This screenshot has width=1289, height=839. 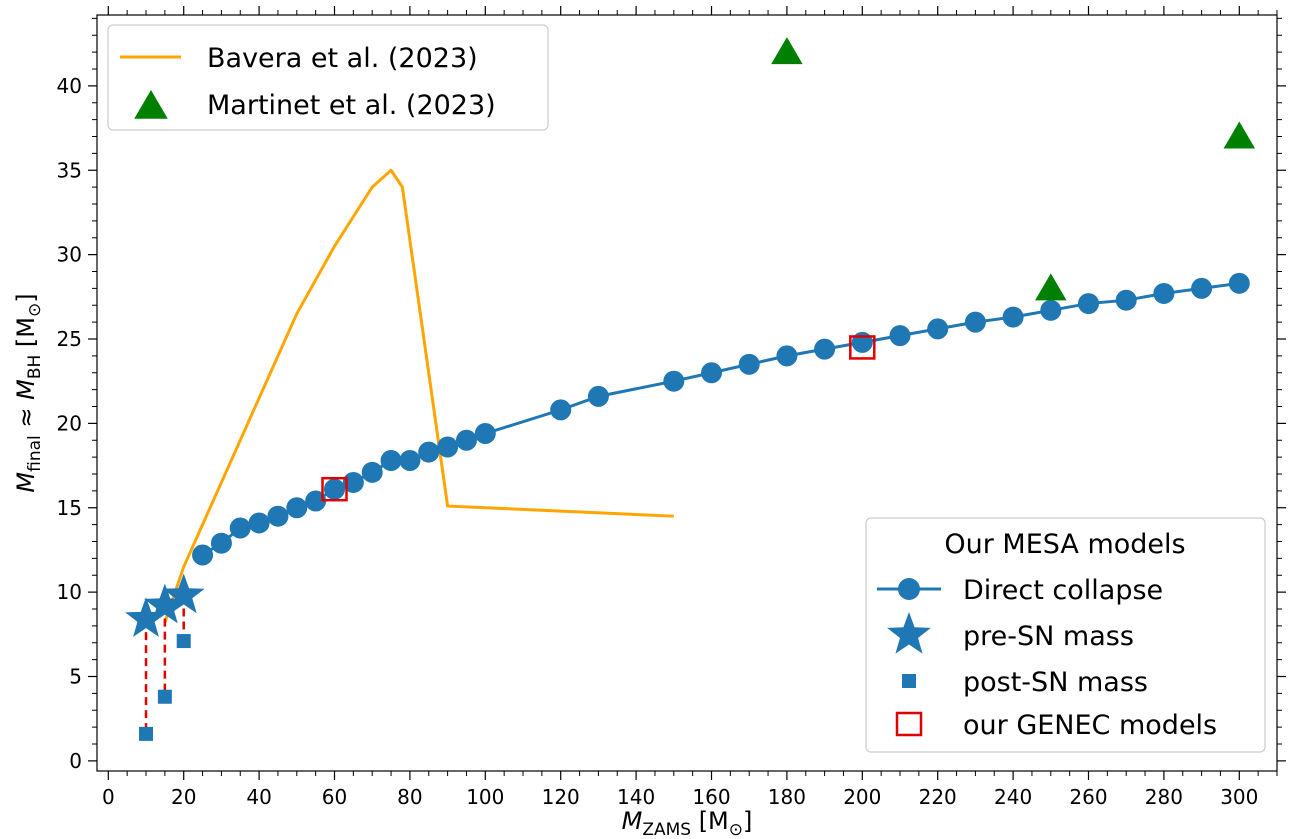 I want to click on legend-genec-swatch, so click(x=909, y=724).